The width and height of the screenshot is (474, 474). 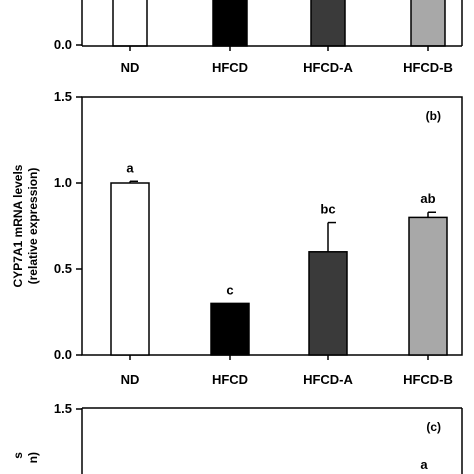 What do you see at coordinates (130, 67) in the screenshot?
I see `panel-a-x-tick-0: ND` at bounding box center [130, 67].